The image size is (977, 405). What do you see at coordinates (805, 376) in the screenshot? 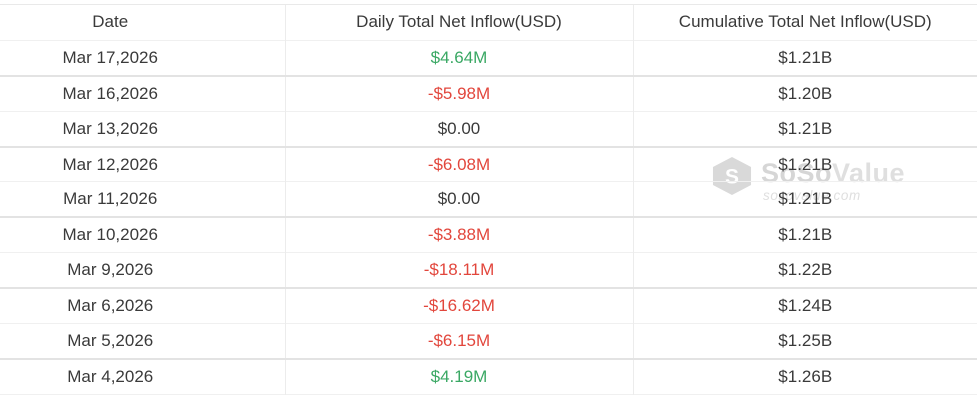
I see `cumulative-net-inflow-cell: $1.26B` at bounding box center [805, 376].